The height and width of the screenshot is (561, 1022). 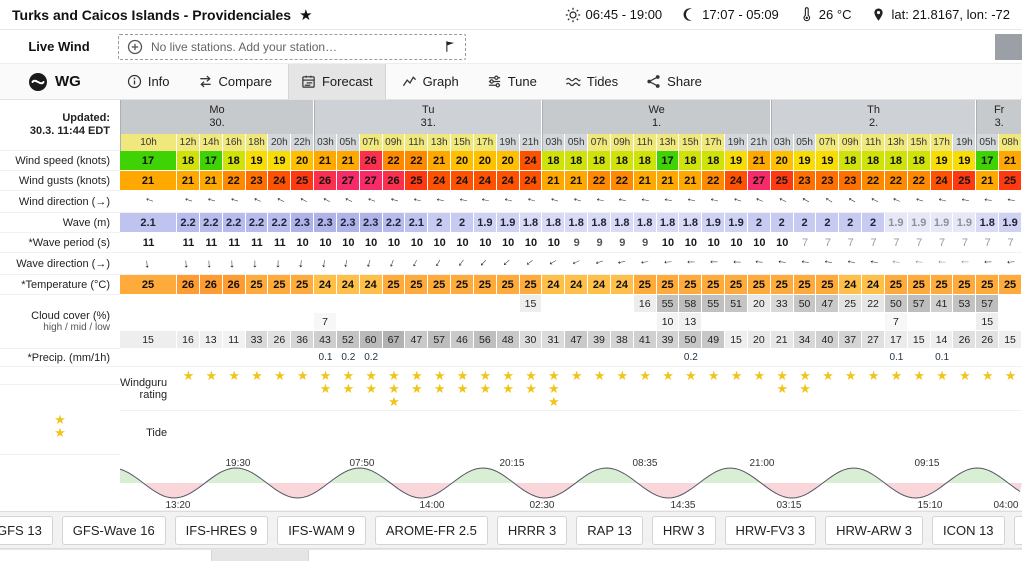 What do you see at coordinates (988, 142) in the screenshot?
I see `hour-header: 05h` at bounding box center [988, 142].